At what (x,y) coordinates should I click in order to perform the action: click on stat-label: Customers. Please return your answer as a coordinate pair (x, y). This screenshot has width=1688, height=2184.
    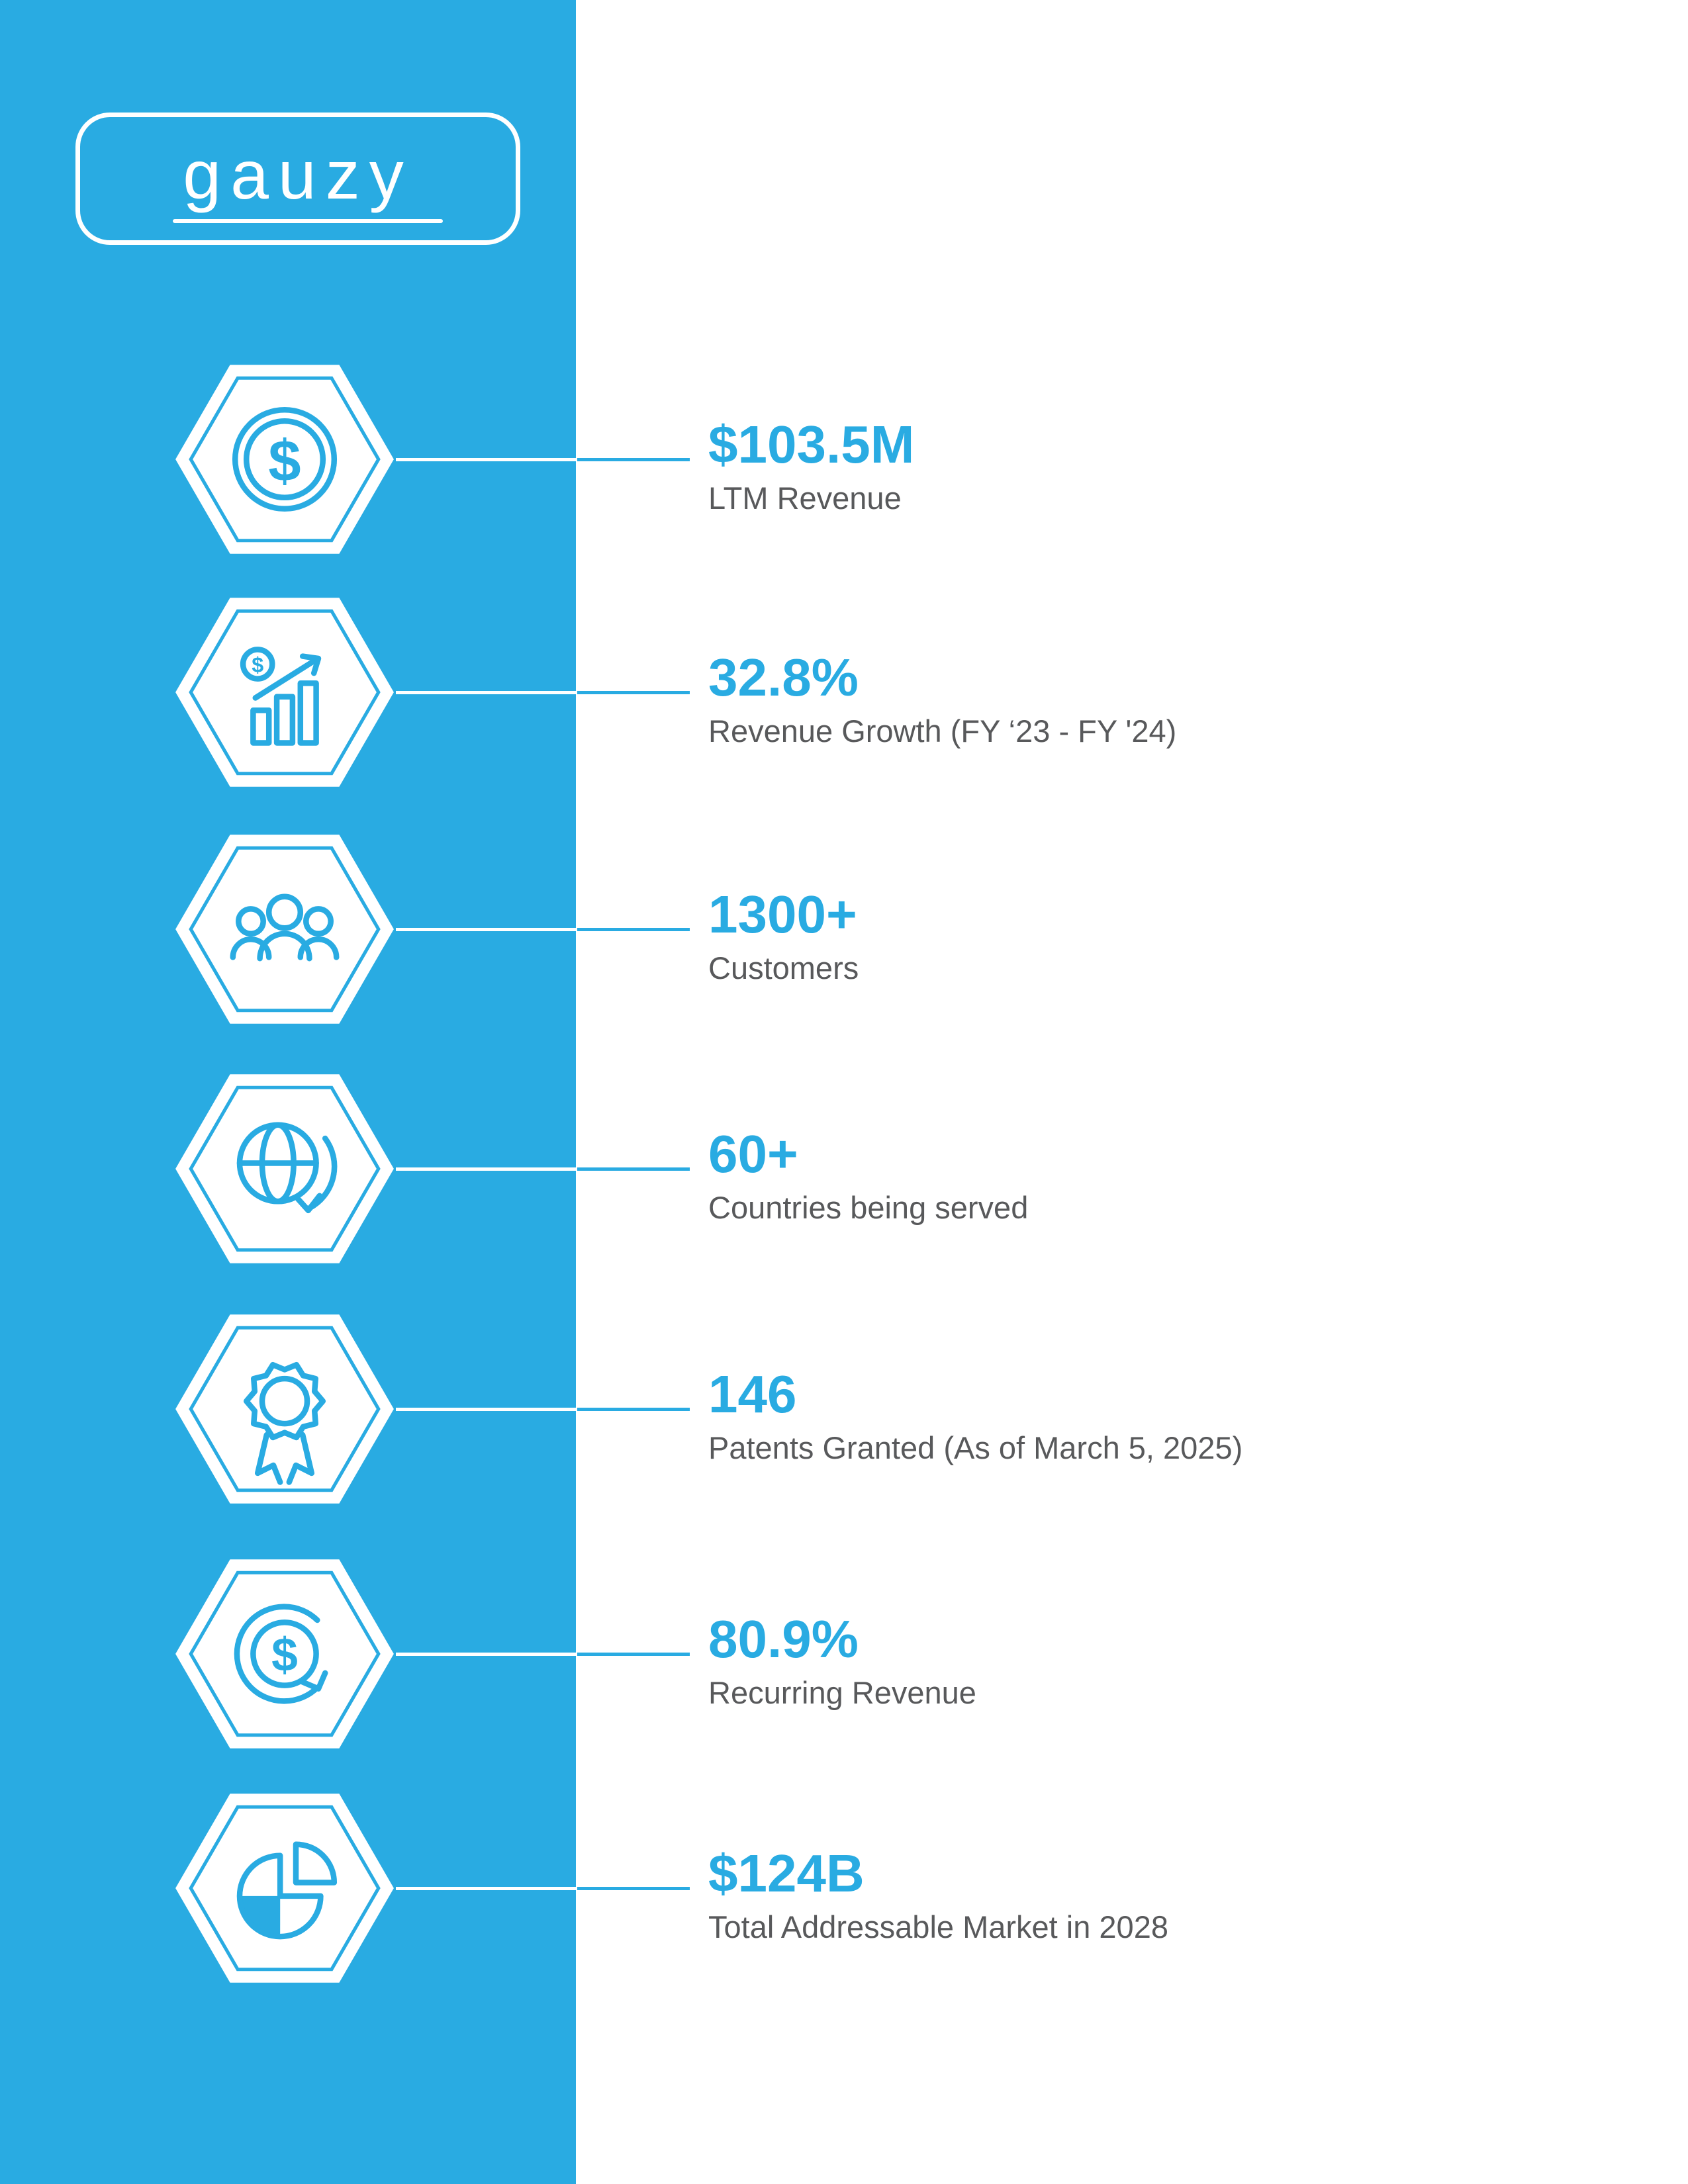
    Looking at the image, I should click on (783, 967).